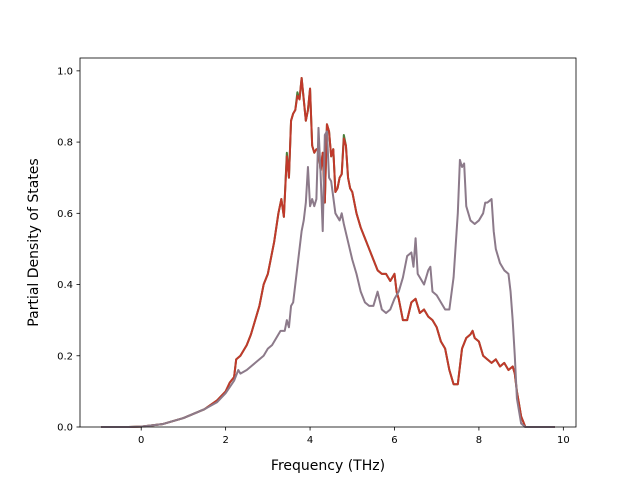 This screenshot has width=640, height=480. I want to click on x-tick-label: 0, so click(141, 440).